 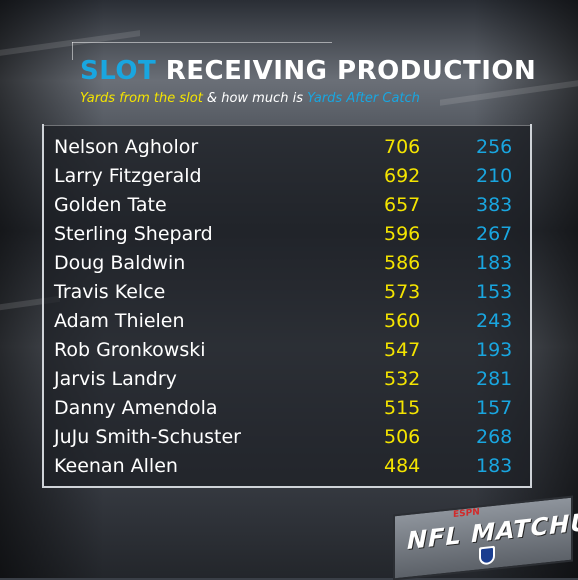 I want to click on player-row: Larry Fitzgerald 692 210, so click(x=287, y=177).